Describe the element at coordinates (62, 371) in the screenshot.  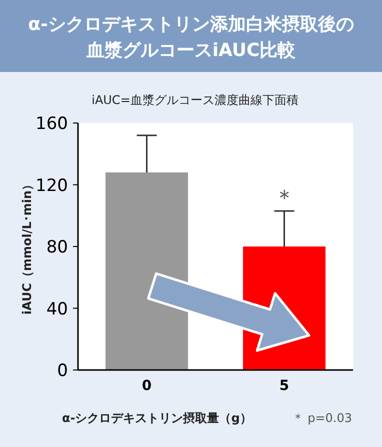
I see `y-tick-label: 0` at that location.